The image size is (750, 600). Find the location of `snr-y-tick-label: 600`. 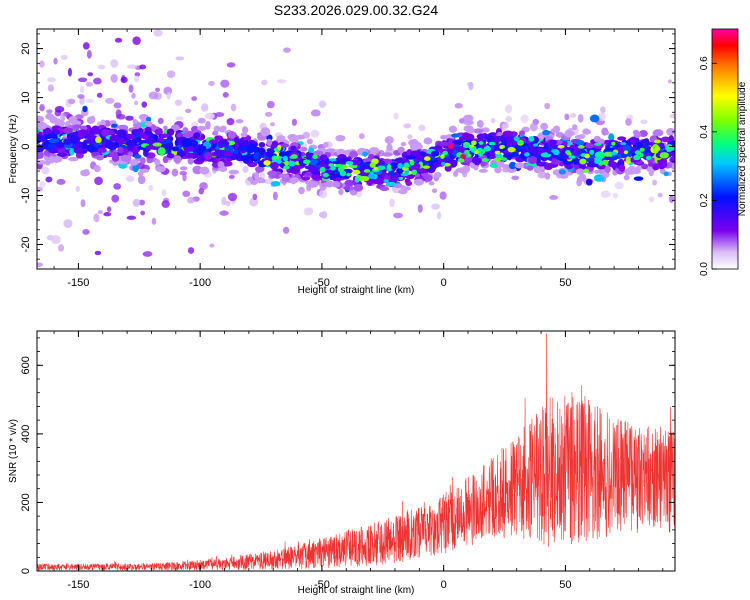

snr-y-tick-label: 600 is located at coordinates (26, 365).